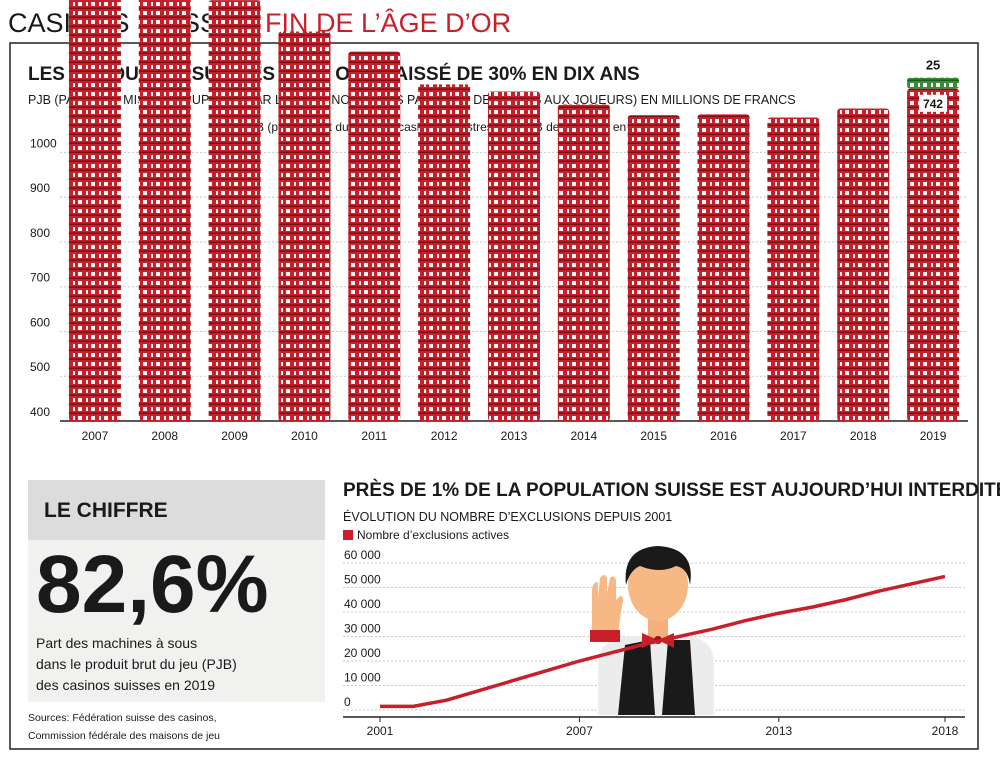 This screenshot has width=1000, height=757. What do you see at coordinates (348, 535) in the screenshot?
I see `legend-swatch` at bounding box center [348, 535].